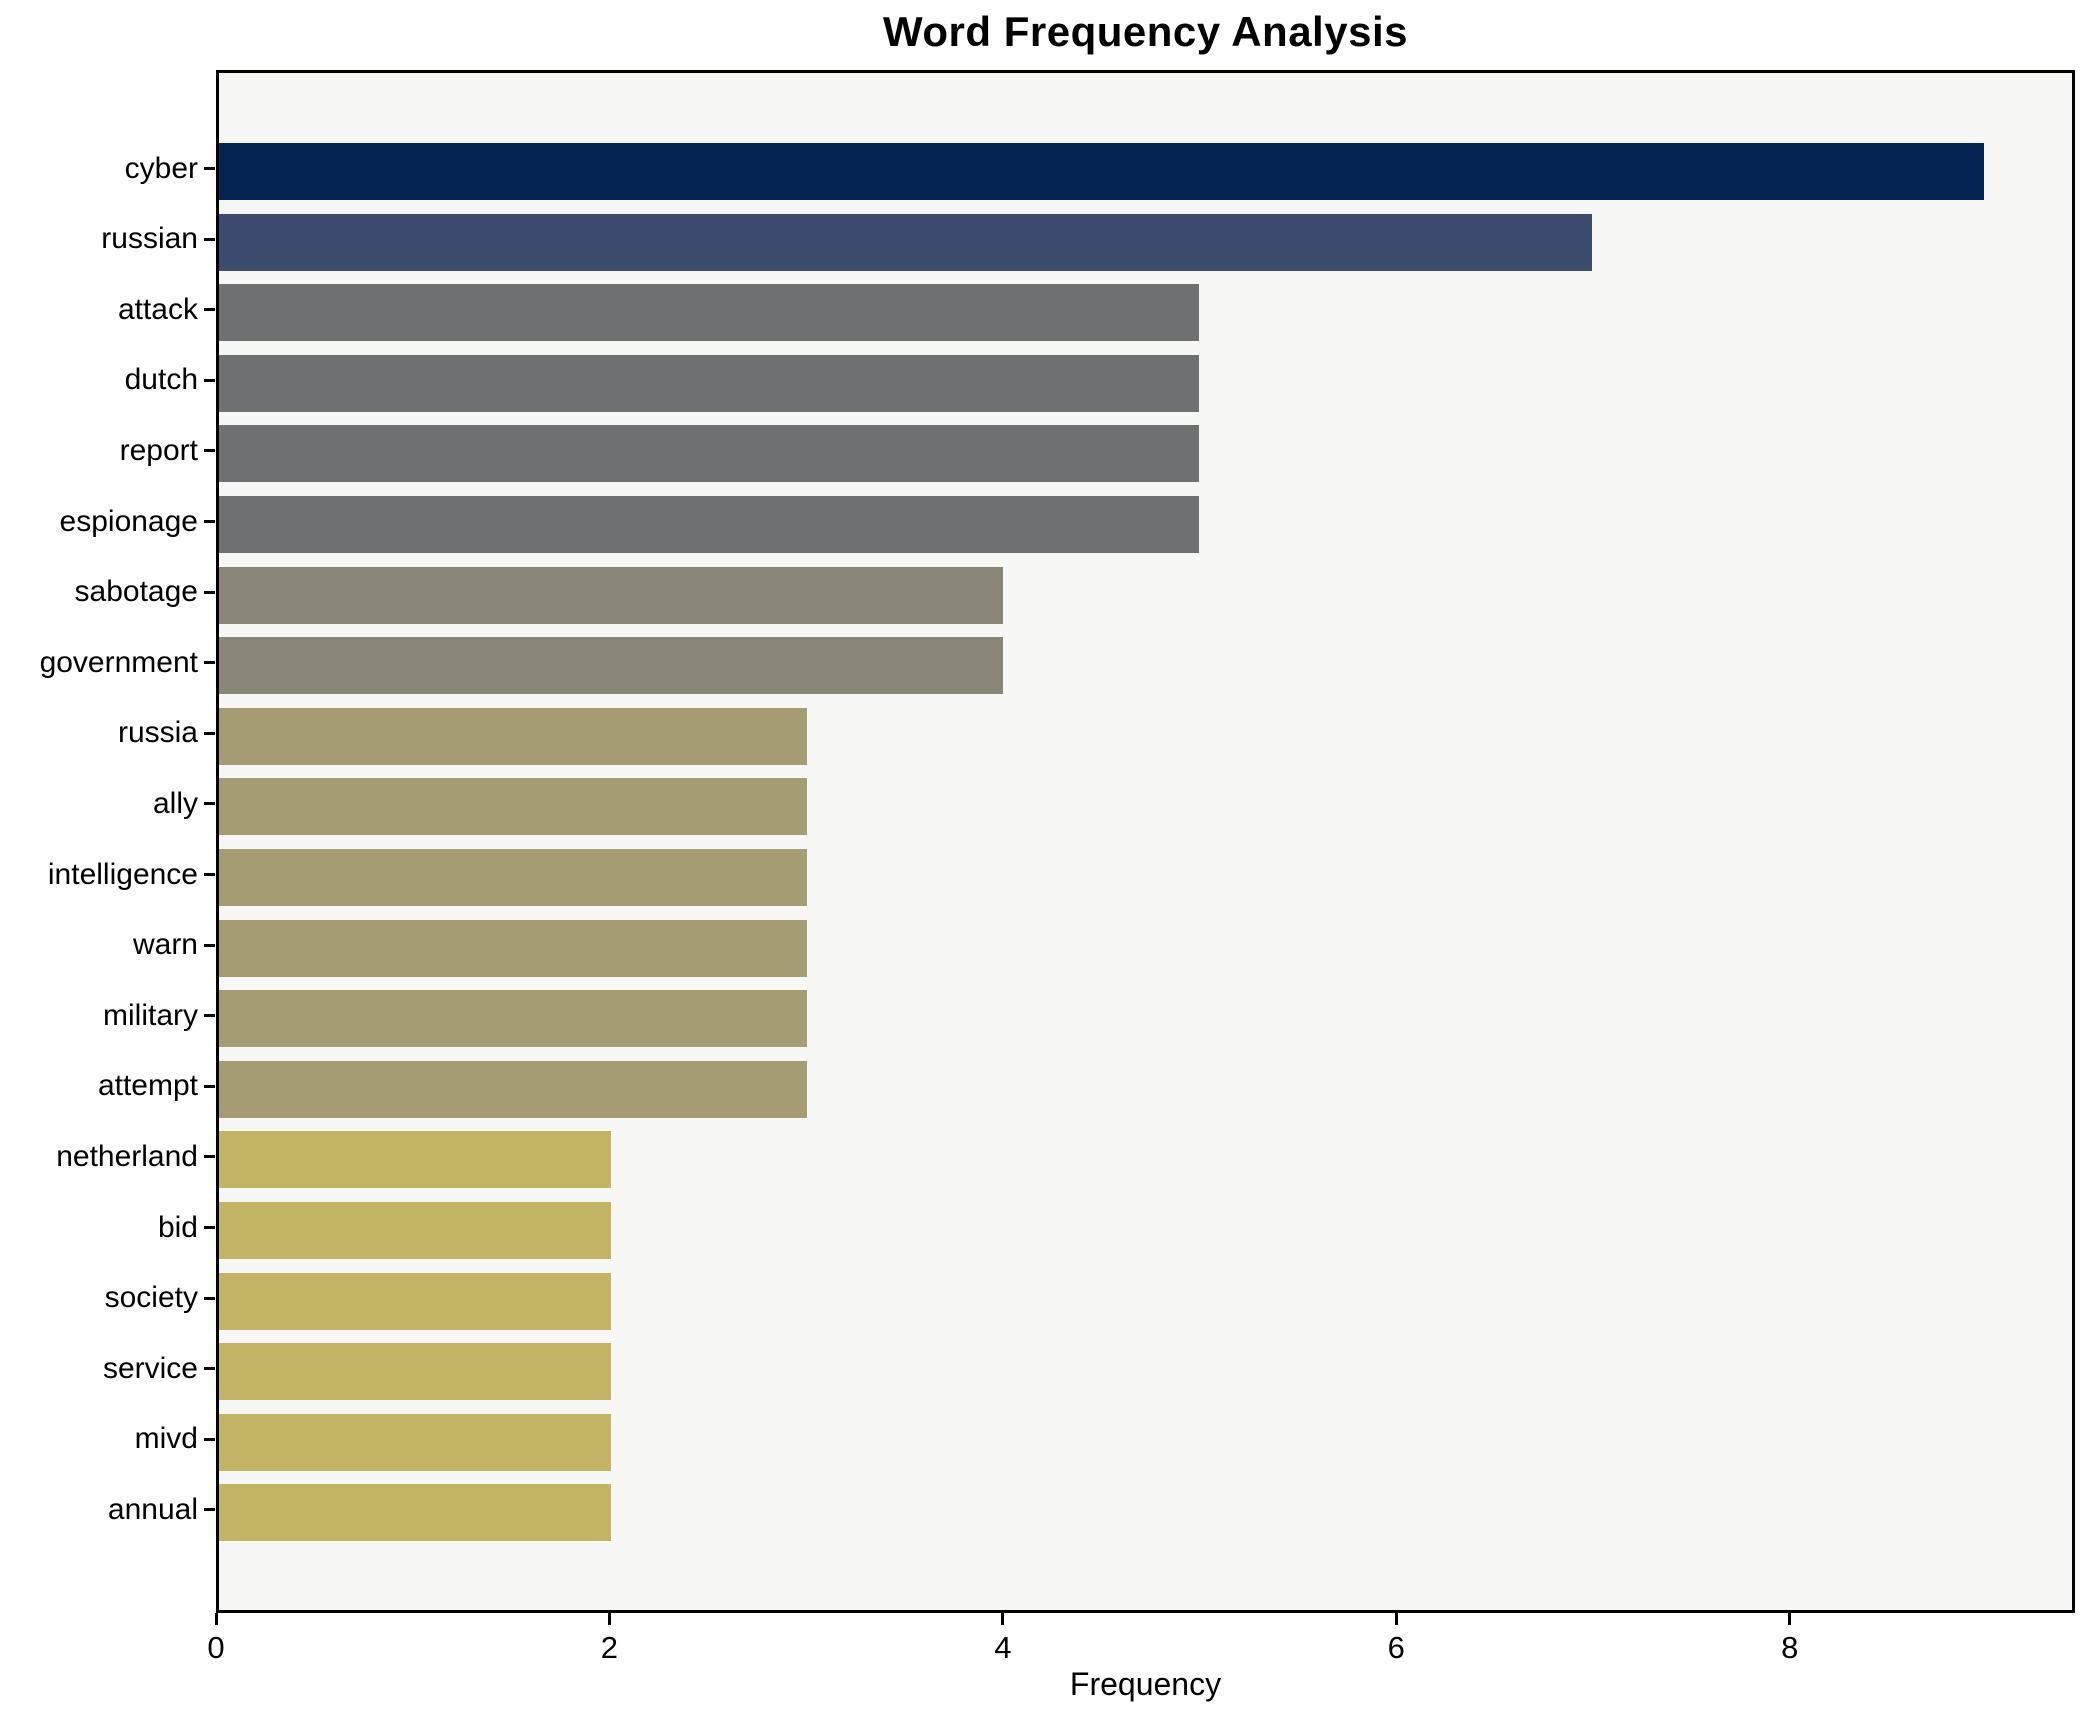 This screenshot has width=2095, height=1722. What do you see at coordinates (149, 239) in the screenshot?
I see `y-tick-label-russian: russian` at bounding box center [149, 239].